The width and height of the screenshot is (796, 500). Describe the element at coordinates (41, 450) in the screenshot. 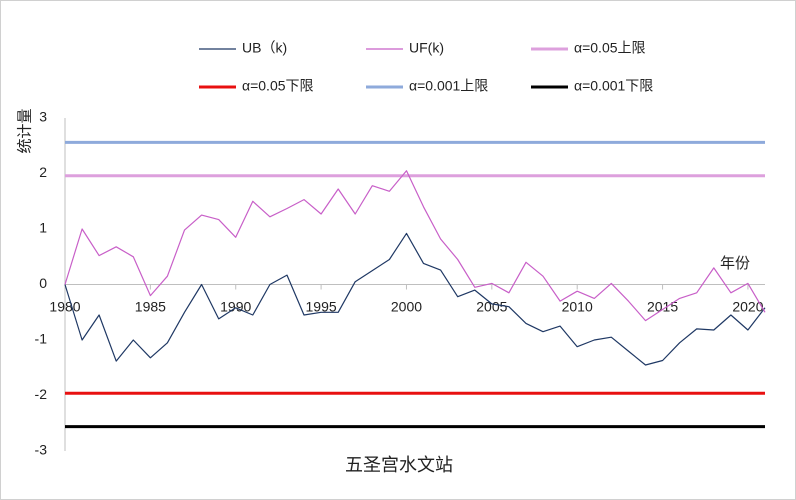

I see `y-tick-label: -3` at that location.